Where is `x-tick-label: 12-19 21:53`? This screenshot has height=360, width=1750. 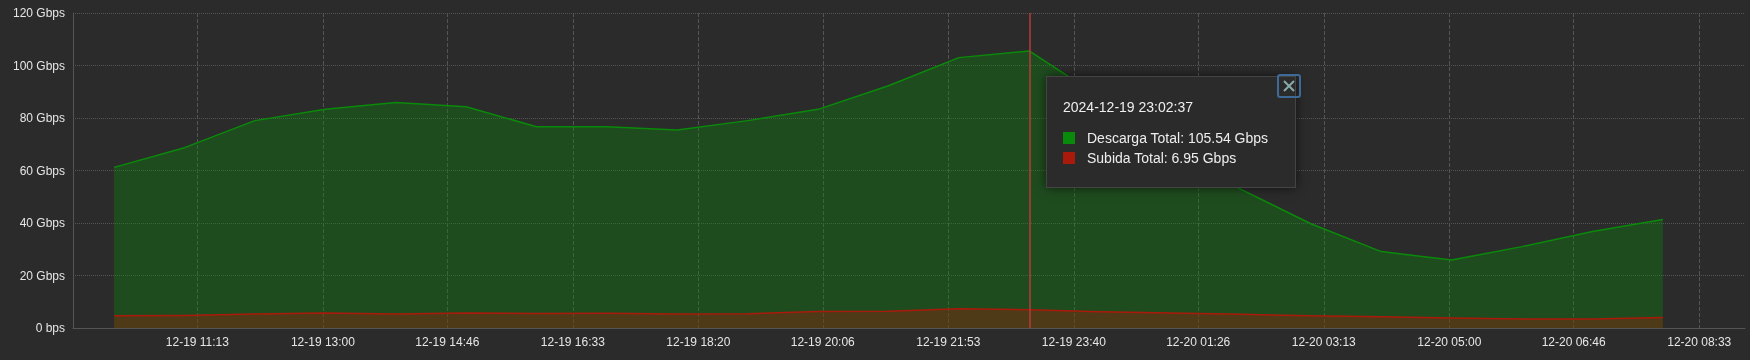
x-tick-label: 12-19 21:53 is located at coordinates (948, 342).